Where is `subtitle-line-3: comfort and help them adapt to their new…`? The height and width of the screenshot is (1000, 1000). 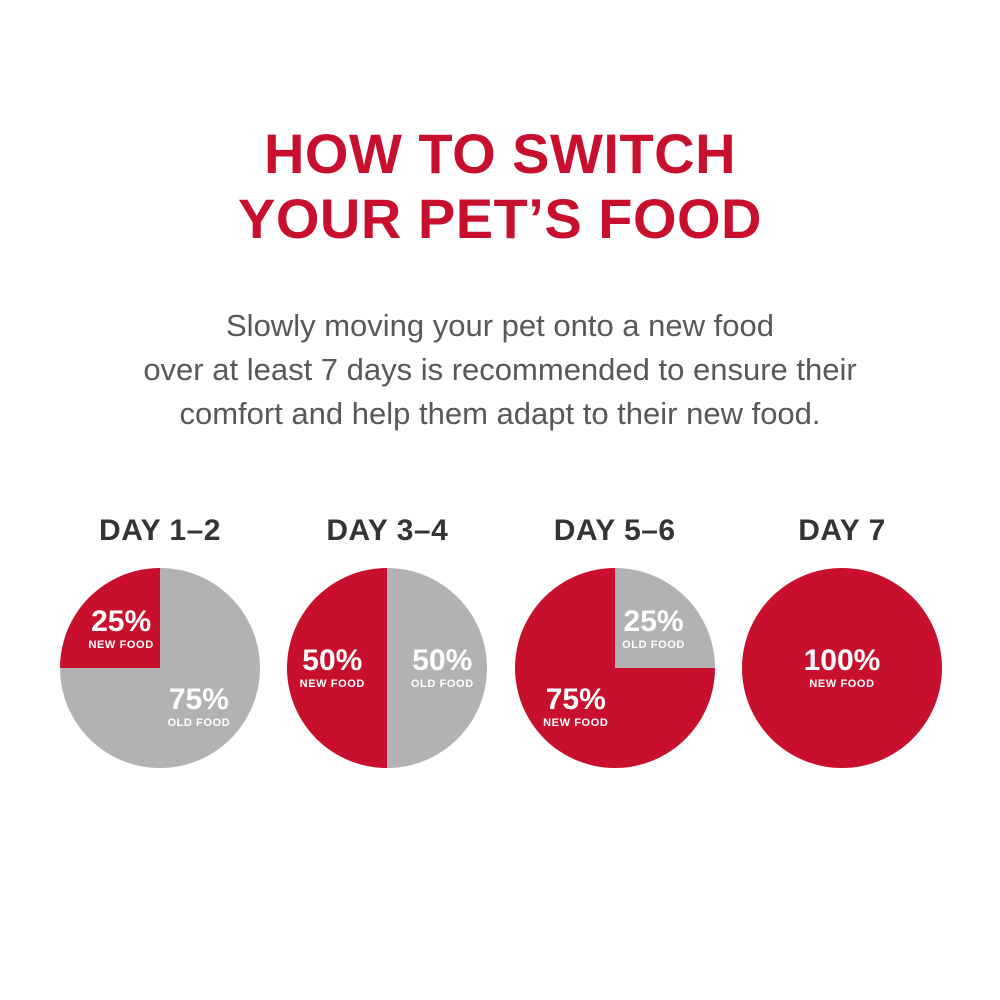
subtitle-line-3: comfort and help them adapt to their new… is located at coordinates (500, 413).